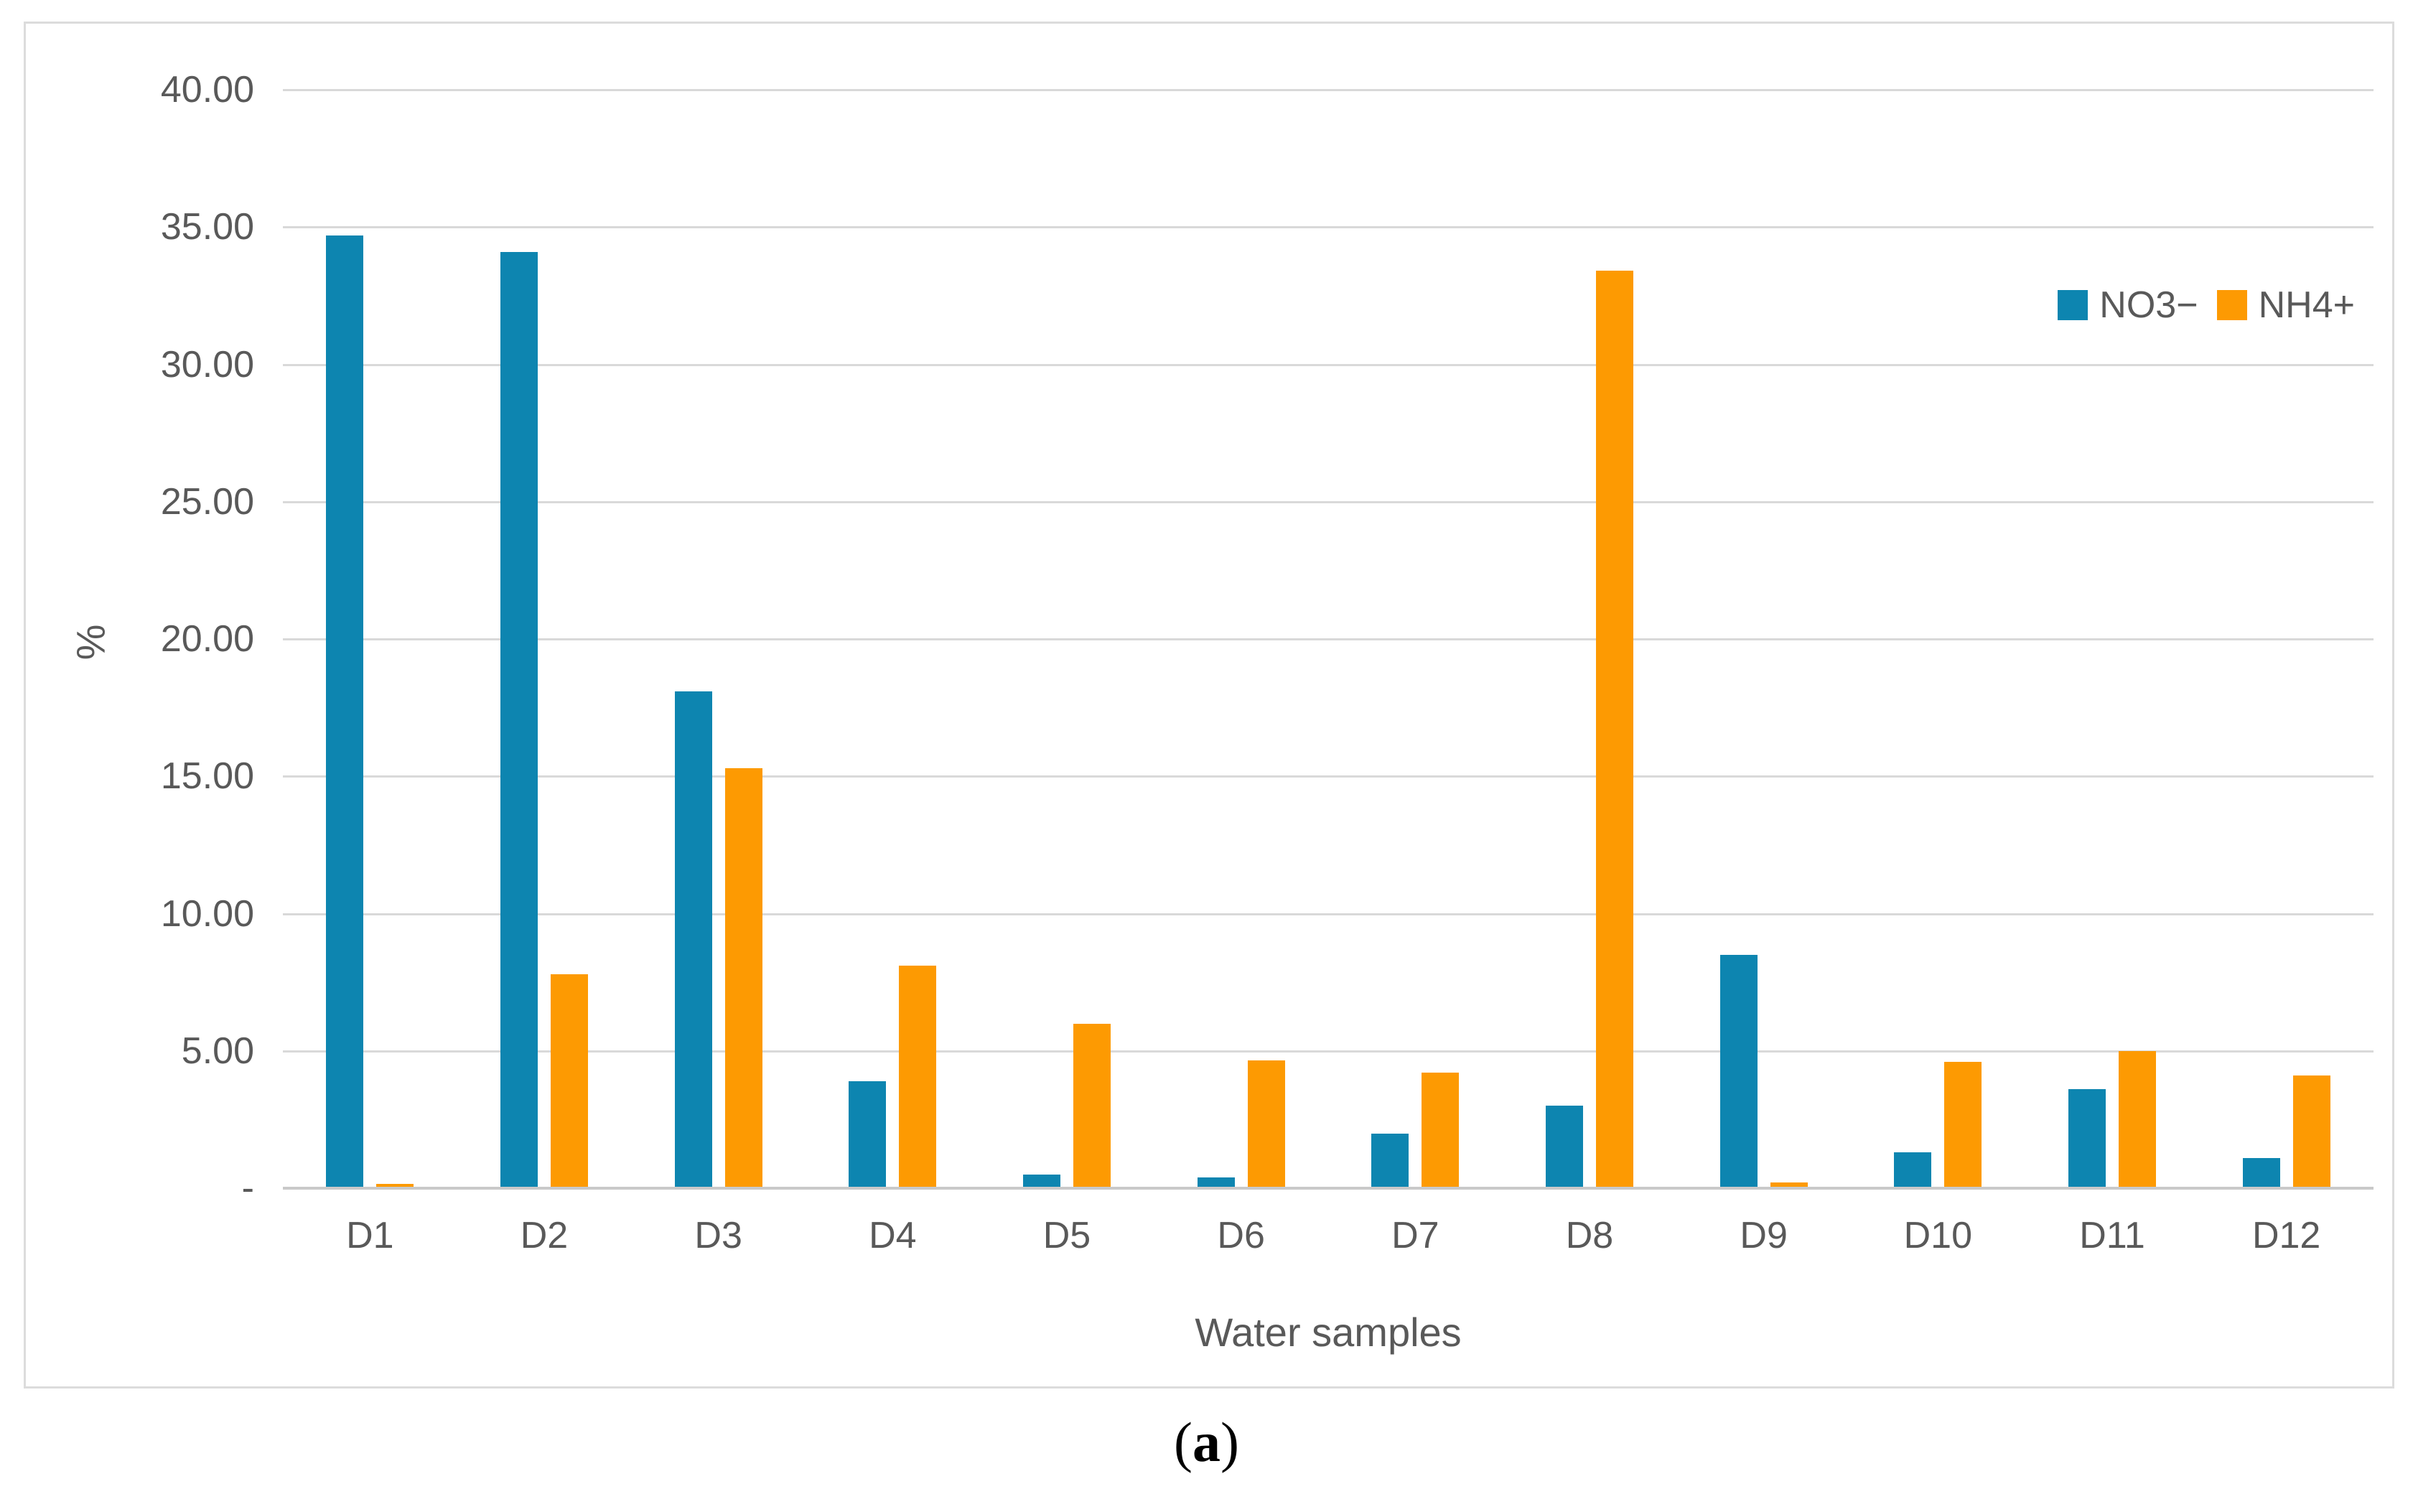 The height and width of the screenshot is (1512, 2413). I want to click on bar-no3-d7, so click(1390, 1160).